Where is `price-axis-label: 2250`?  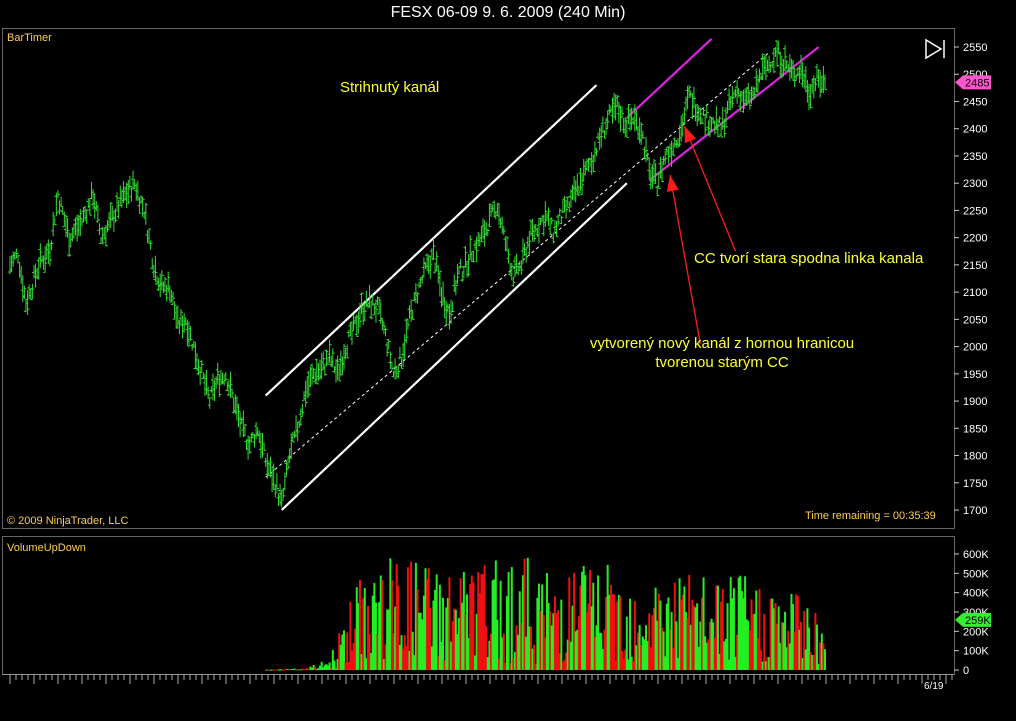
price-axis-label: 2250 is located at coordinates (975, 211).